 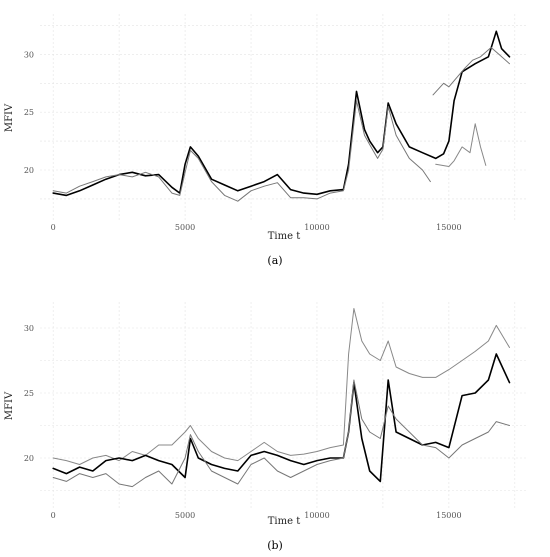 I want to click on panel-label: (b), so click(x=275, y=545).